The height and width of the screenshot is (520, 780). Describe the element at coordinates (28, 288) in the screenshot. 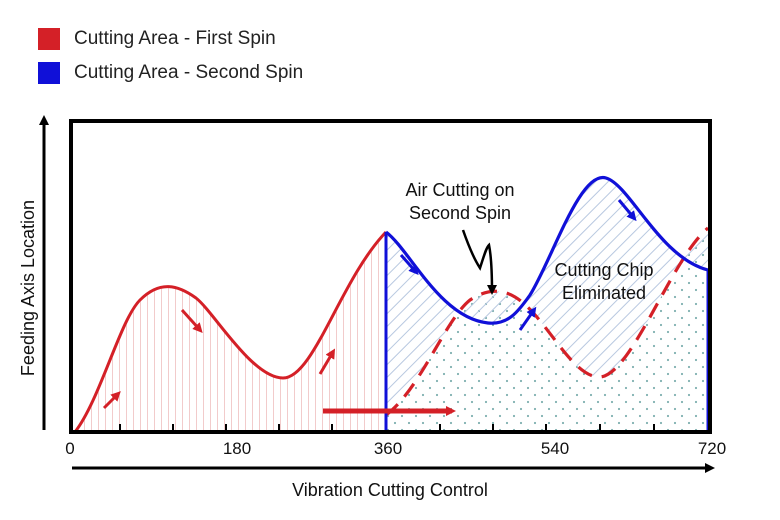

I see `y-axis-label: Feeding Axis Location` at that location.